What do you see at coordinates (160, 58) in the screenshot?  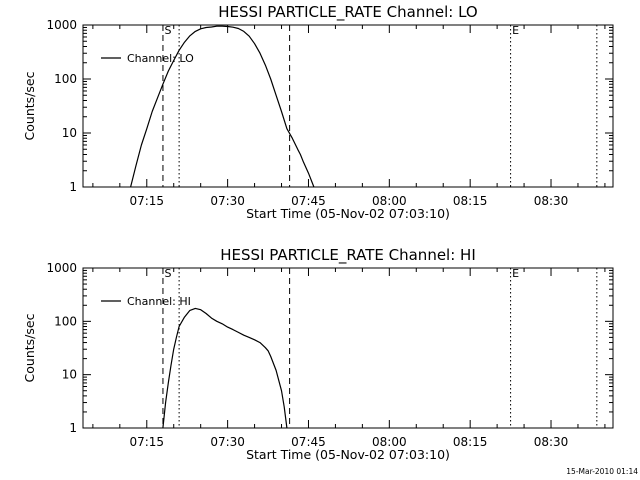 I see `legend-entry: Channel: LO` at bounding box center [160, 58].